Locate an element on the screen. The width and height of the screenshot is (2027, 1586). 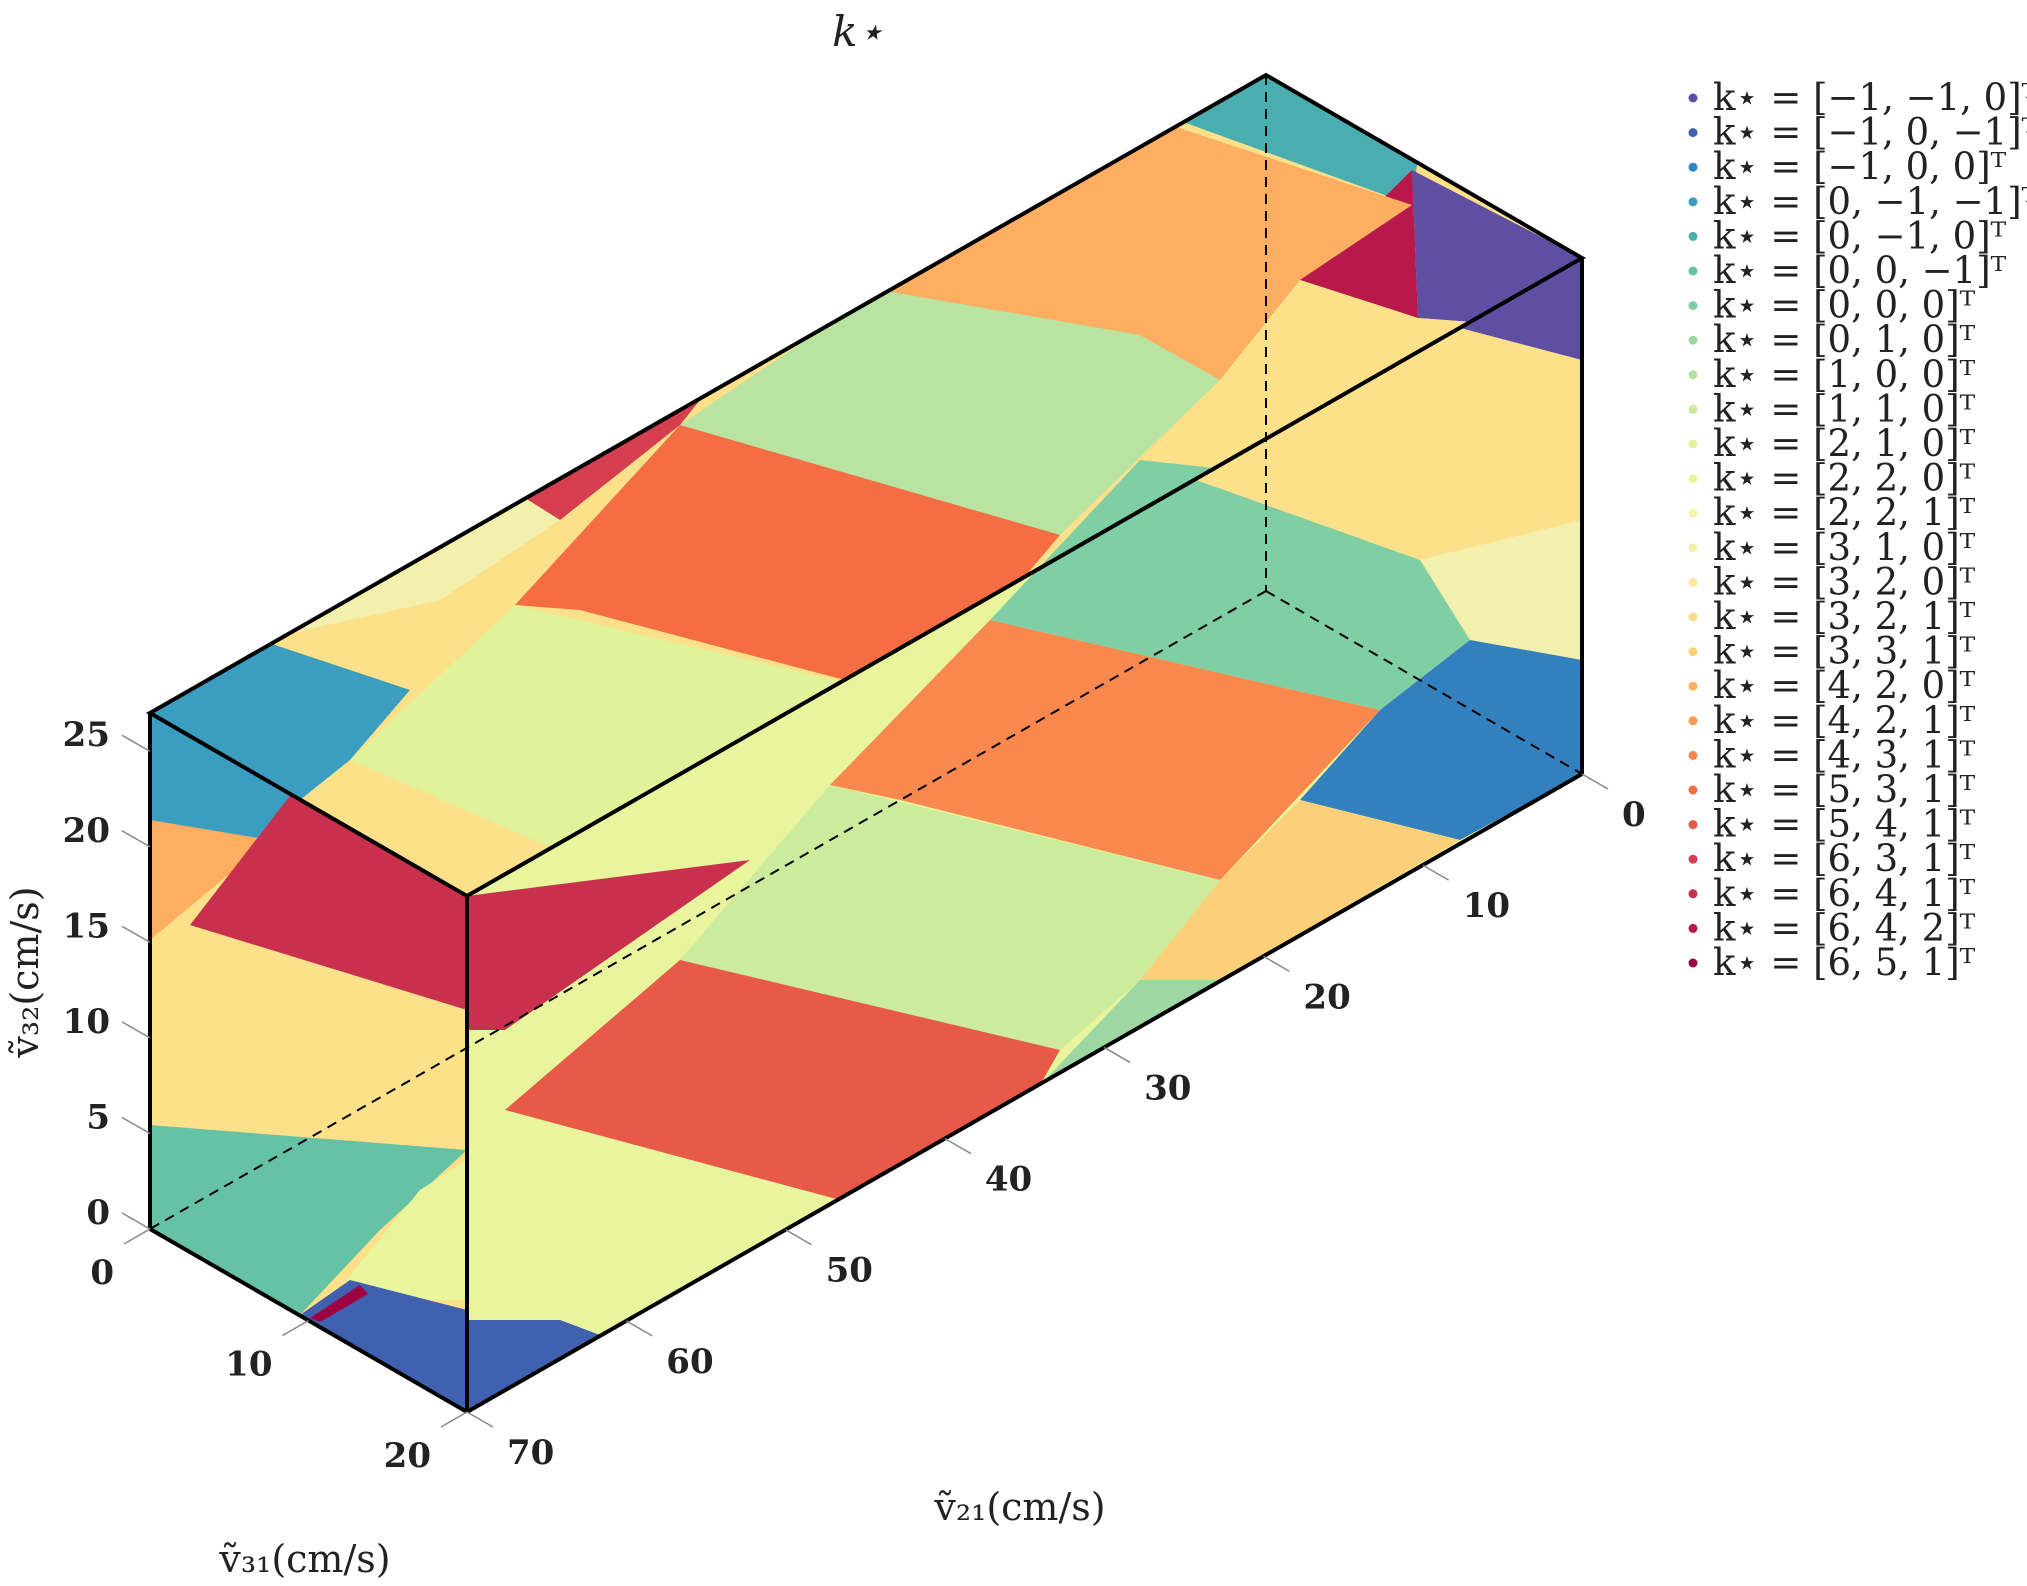
z-tick-label: 10 is located at coordinates (86, 1022).